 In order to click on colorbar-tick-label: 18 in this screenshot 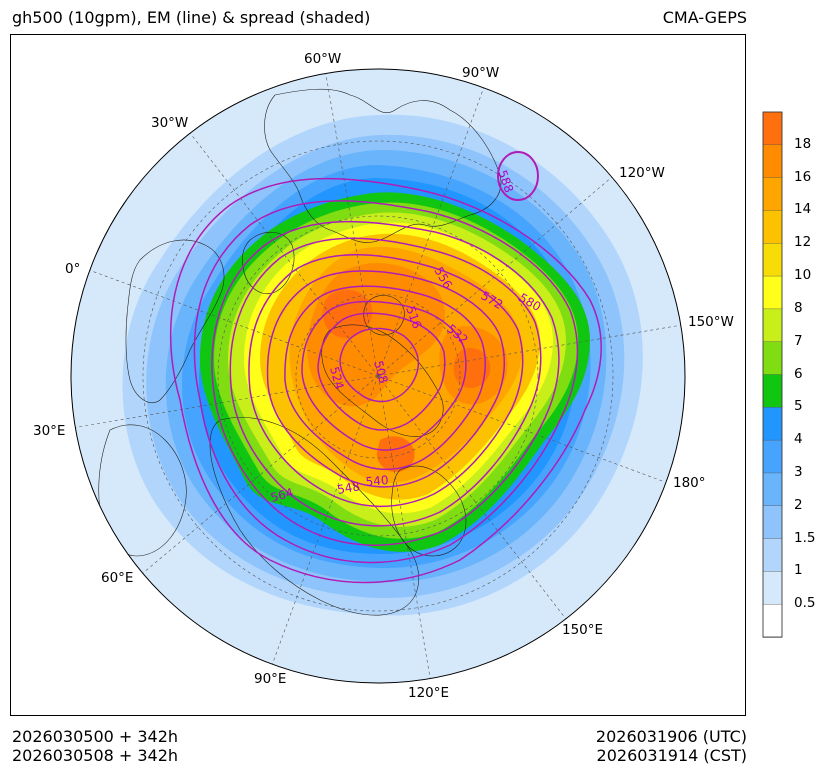, I will do `click(803, 143)`.